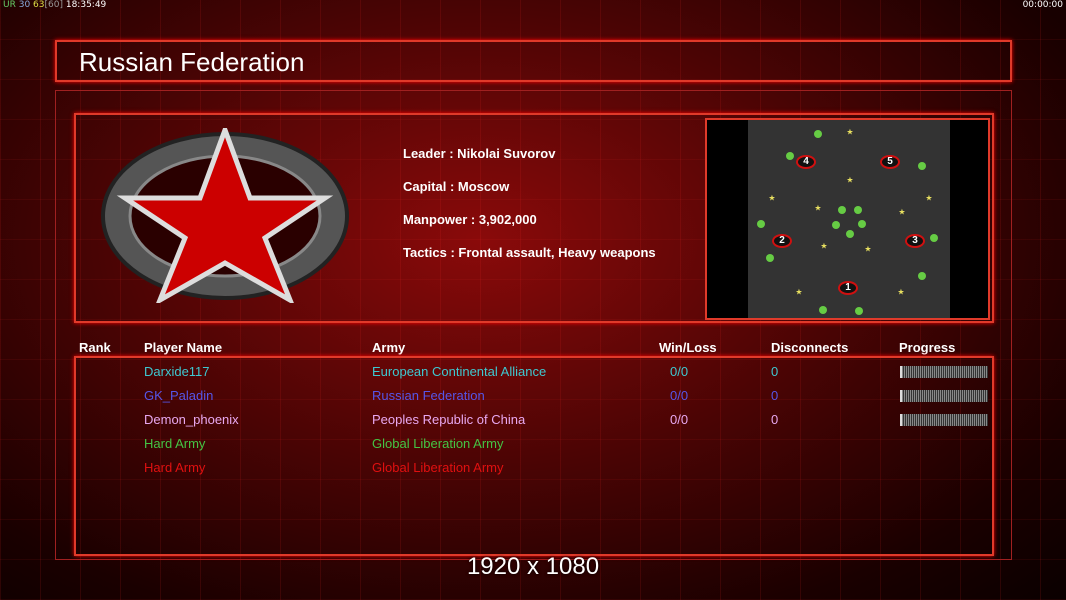 This screenshot has height=600, width=1066. I want to click on map-preview: 1 2 3 4 5 ★ ★ ★ ★ ★ ★ ★ ★ ★ ★, so click(847, 219).